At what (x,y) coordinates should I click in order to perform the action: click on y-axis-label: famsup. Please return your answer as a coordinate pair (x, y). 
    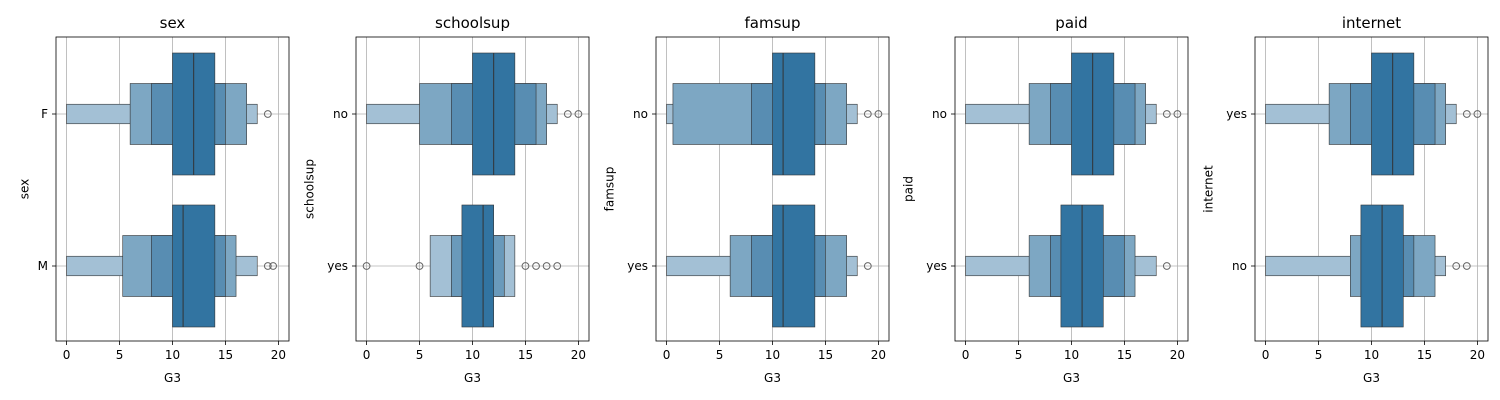
    Looking at the image, I should click on (610, 189).